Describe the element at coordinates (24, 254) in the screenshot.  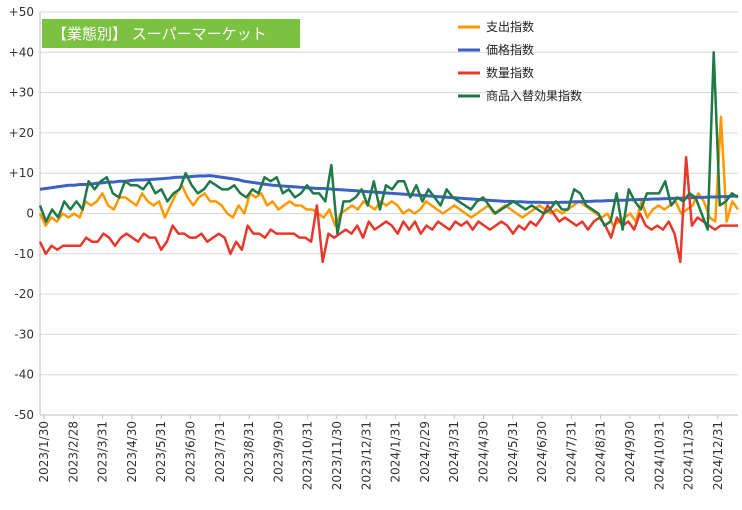
I see `y-tick-label: -10` at that location.